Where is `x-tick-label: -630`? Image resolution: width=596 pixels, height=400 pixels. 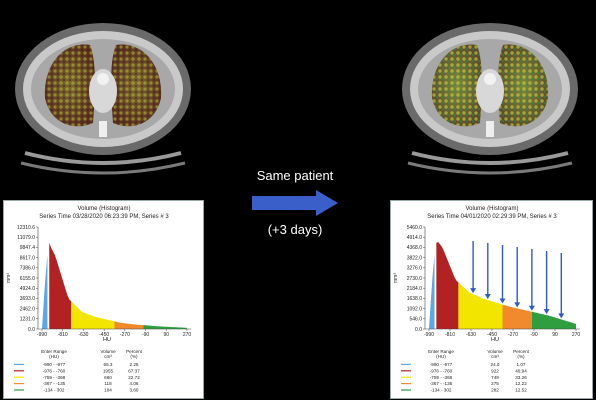 x-tick-label: -630 is located at coordinates (471, 335).